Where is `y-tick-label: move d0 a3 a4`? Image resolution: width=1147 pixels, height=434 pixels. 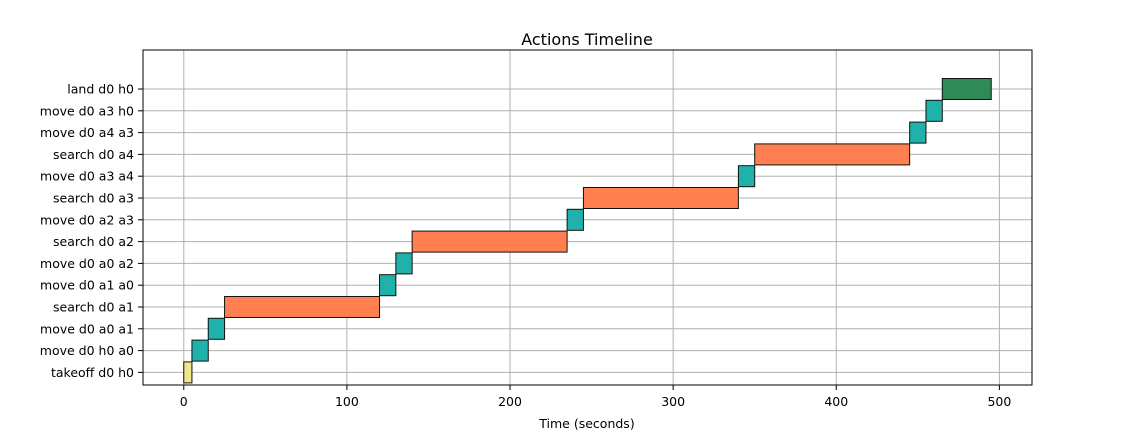
y-tick-label: move d0 a3 a4 is located at coordinates (87, 176).